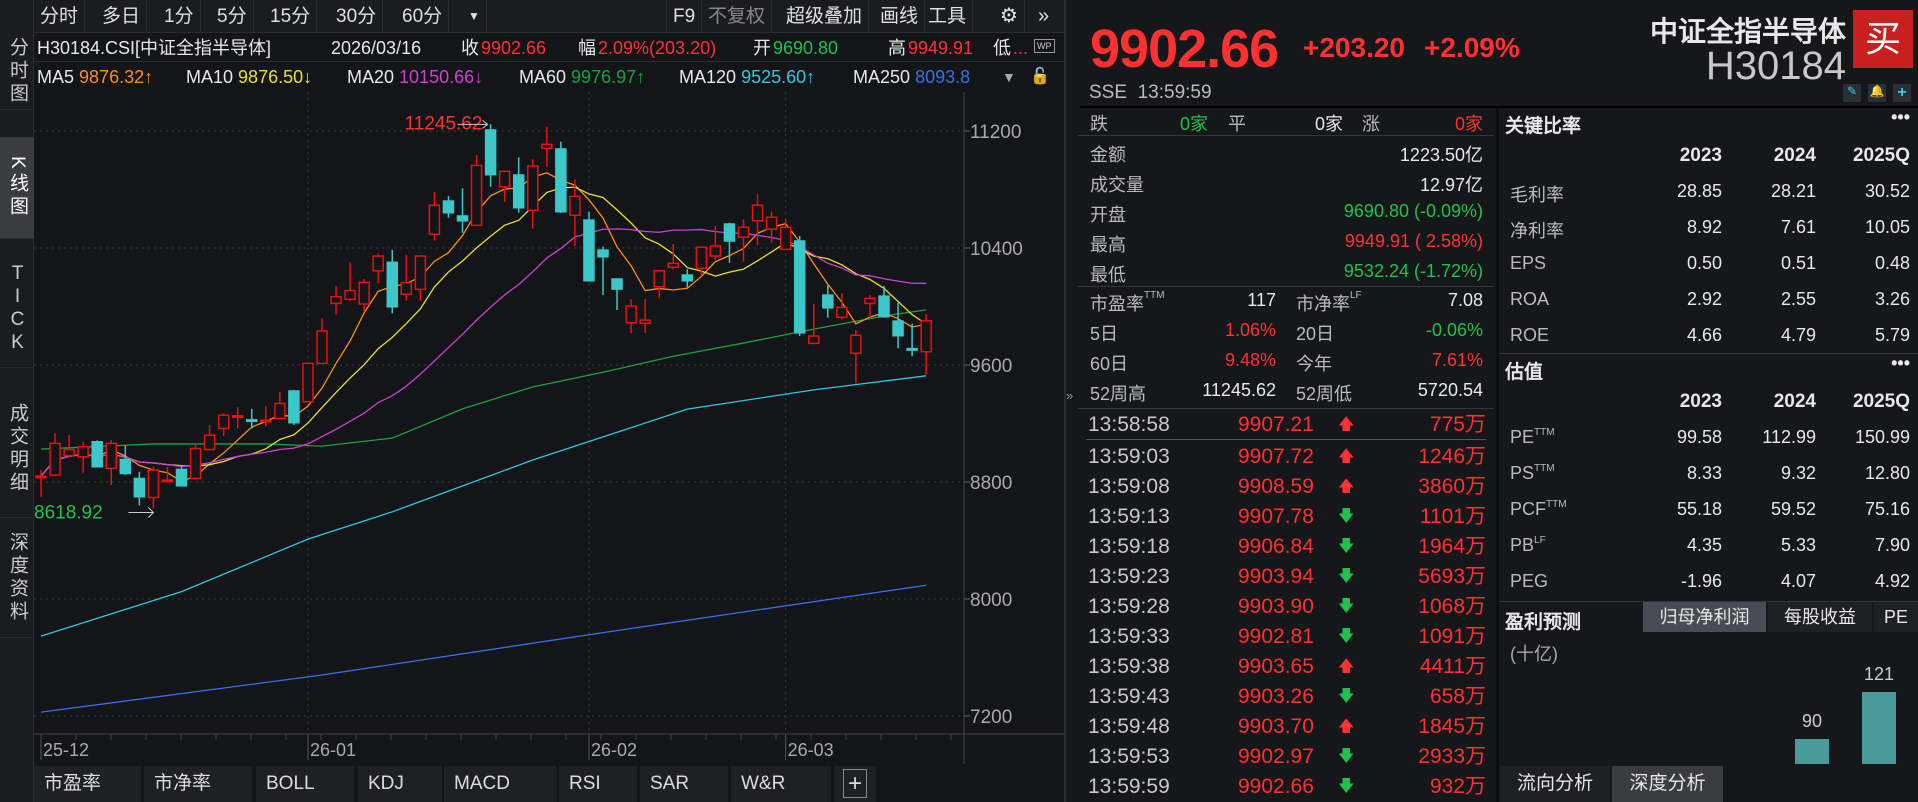 The width and height of the screenshot is (1918, 802). What do you see at coordinates (179, 16) in the screenshot?
I see `period-1min: 1分` at bounding box center [179, 16].